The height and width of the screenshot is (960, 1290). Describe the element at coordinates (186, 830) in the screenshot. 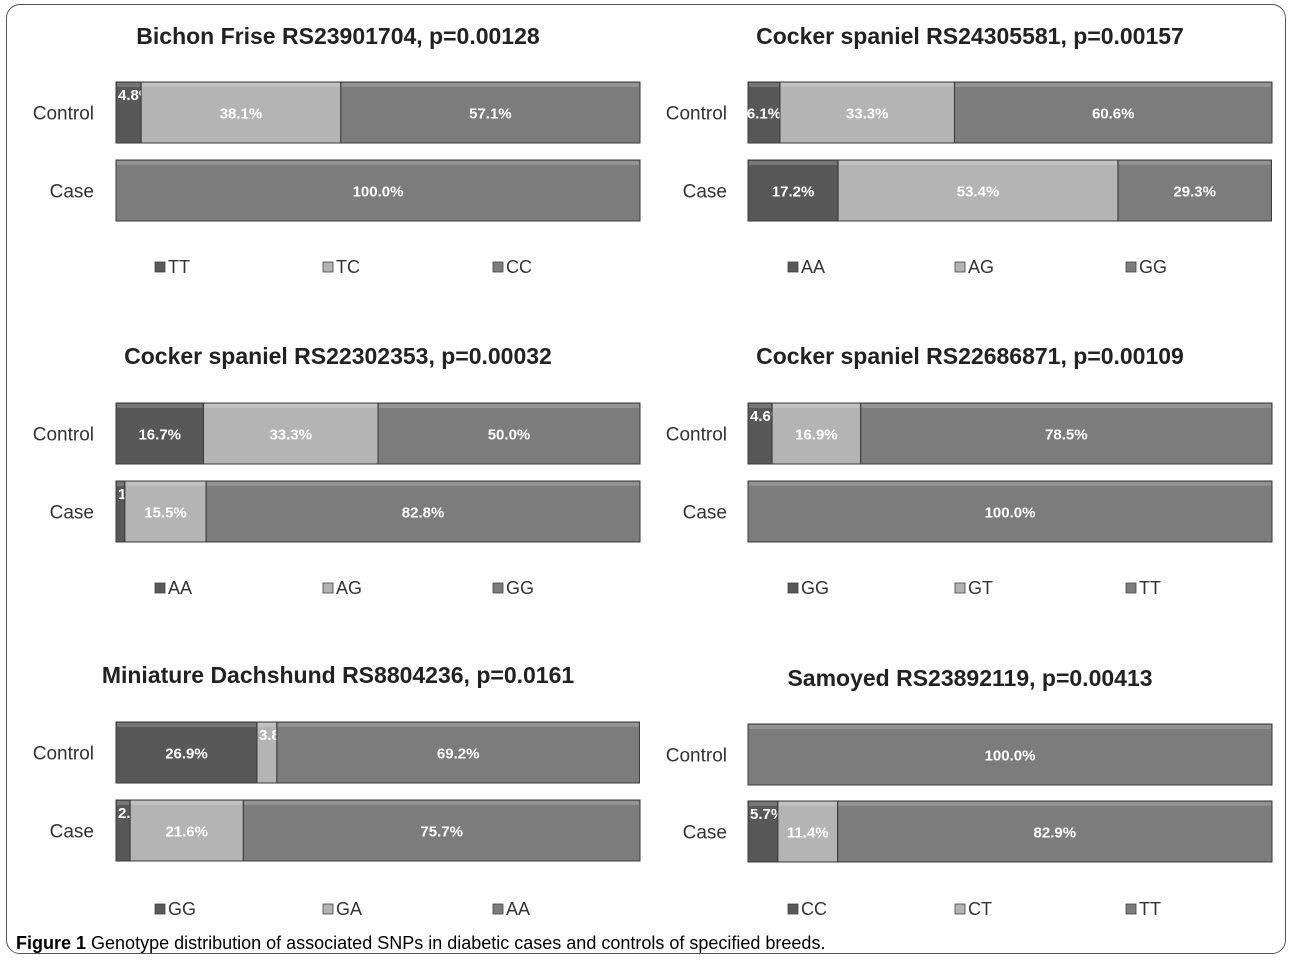

I see `bar-segment-ga` at that location.